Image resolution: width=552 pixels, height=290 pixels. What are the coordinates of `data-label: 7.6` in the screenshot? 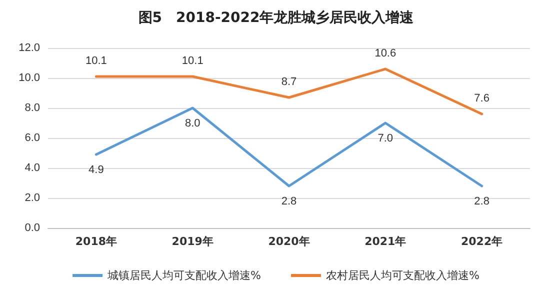 It's located at (482, 98).